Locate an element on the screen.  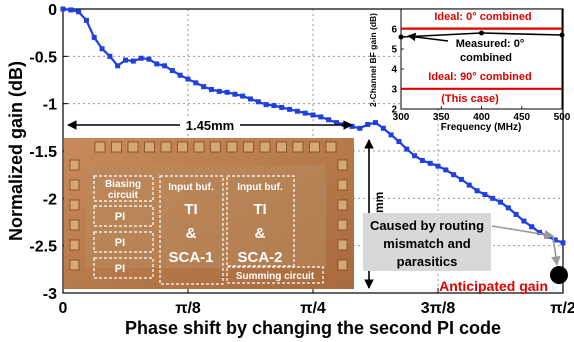
inset-x-tick-label: 500 is located at coordinates (562, 117).